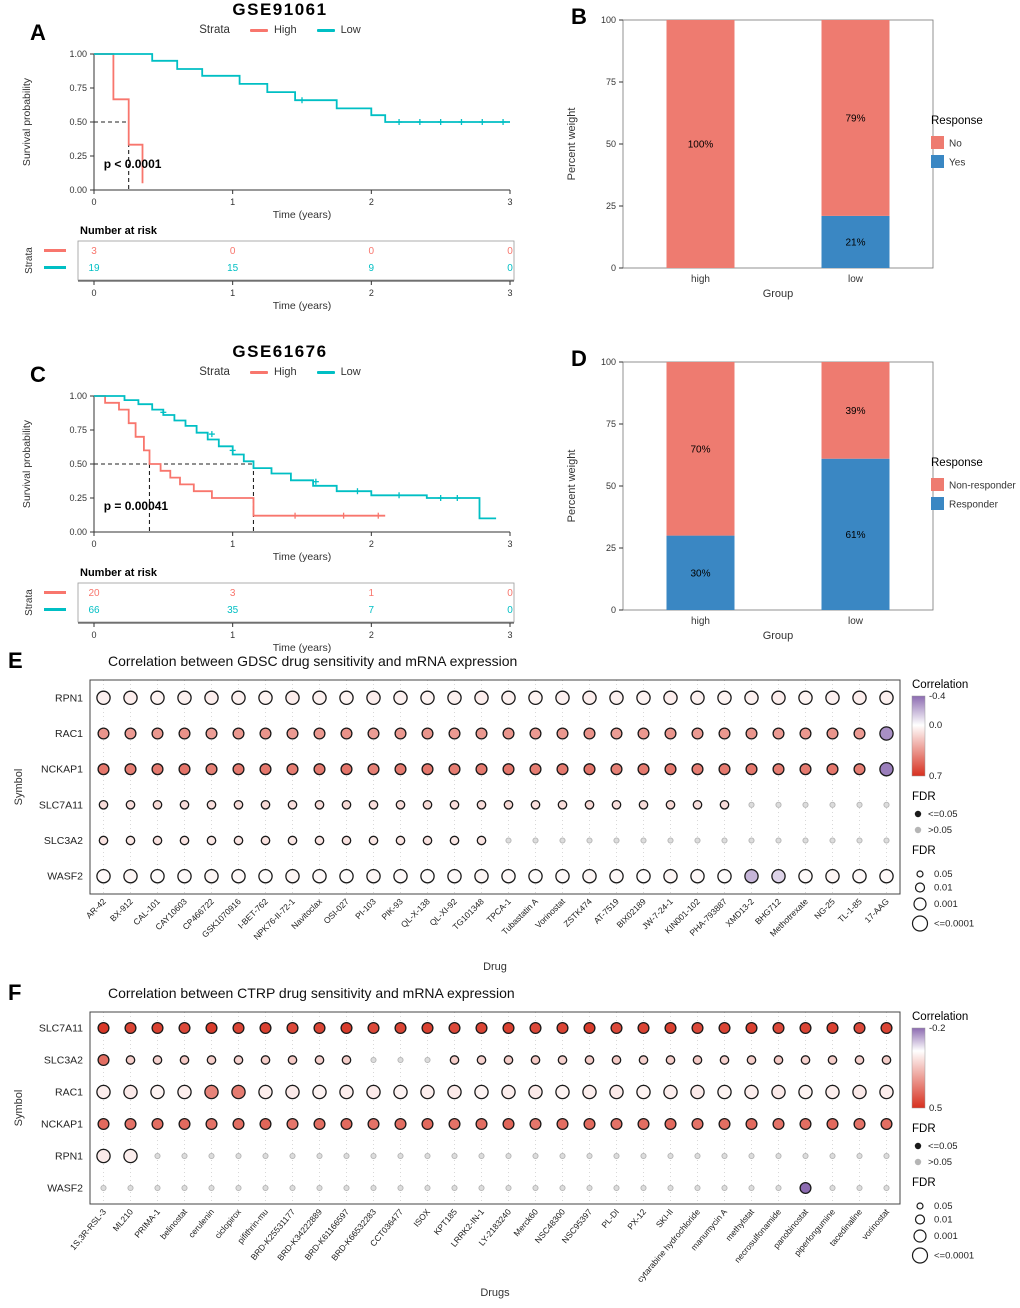  Describe the element at coordinates (119, 231) in the screenshot. I see `svg-text: Number at risk` at that location.